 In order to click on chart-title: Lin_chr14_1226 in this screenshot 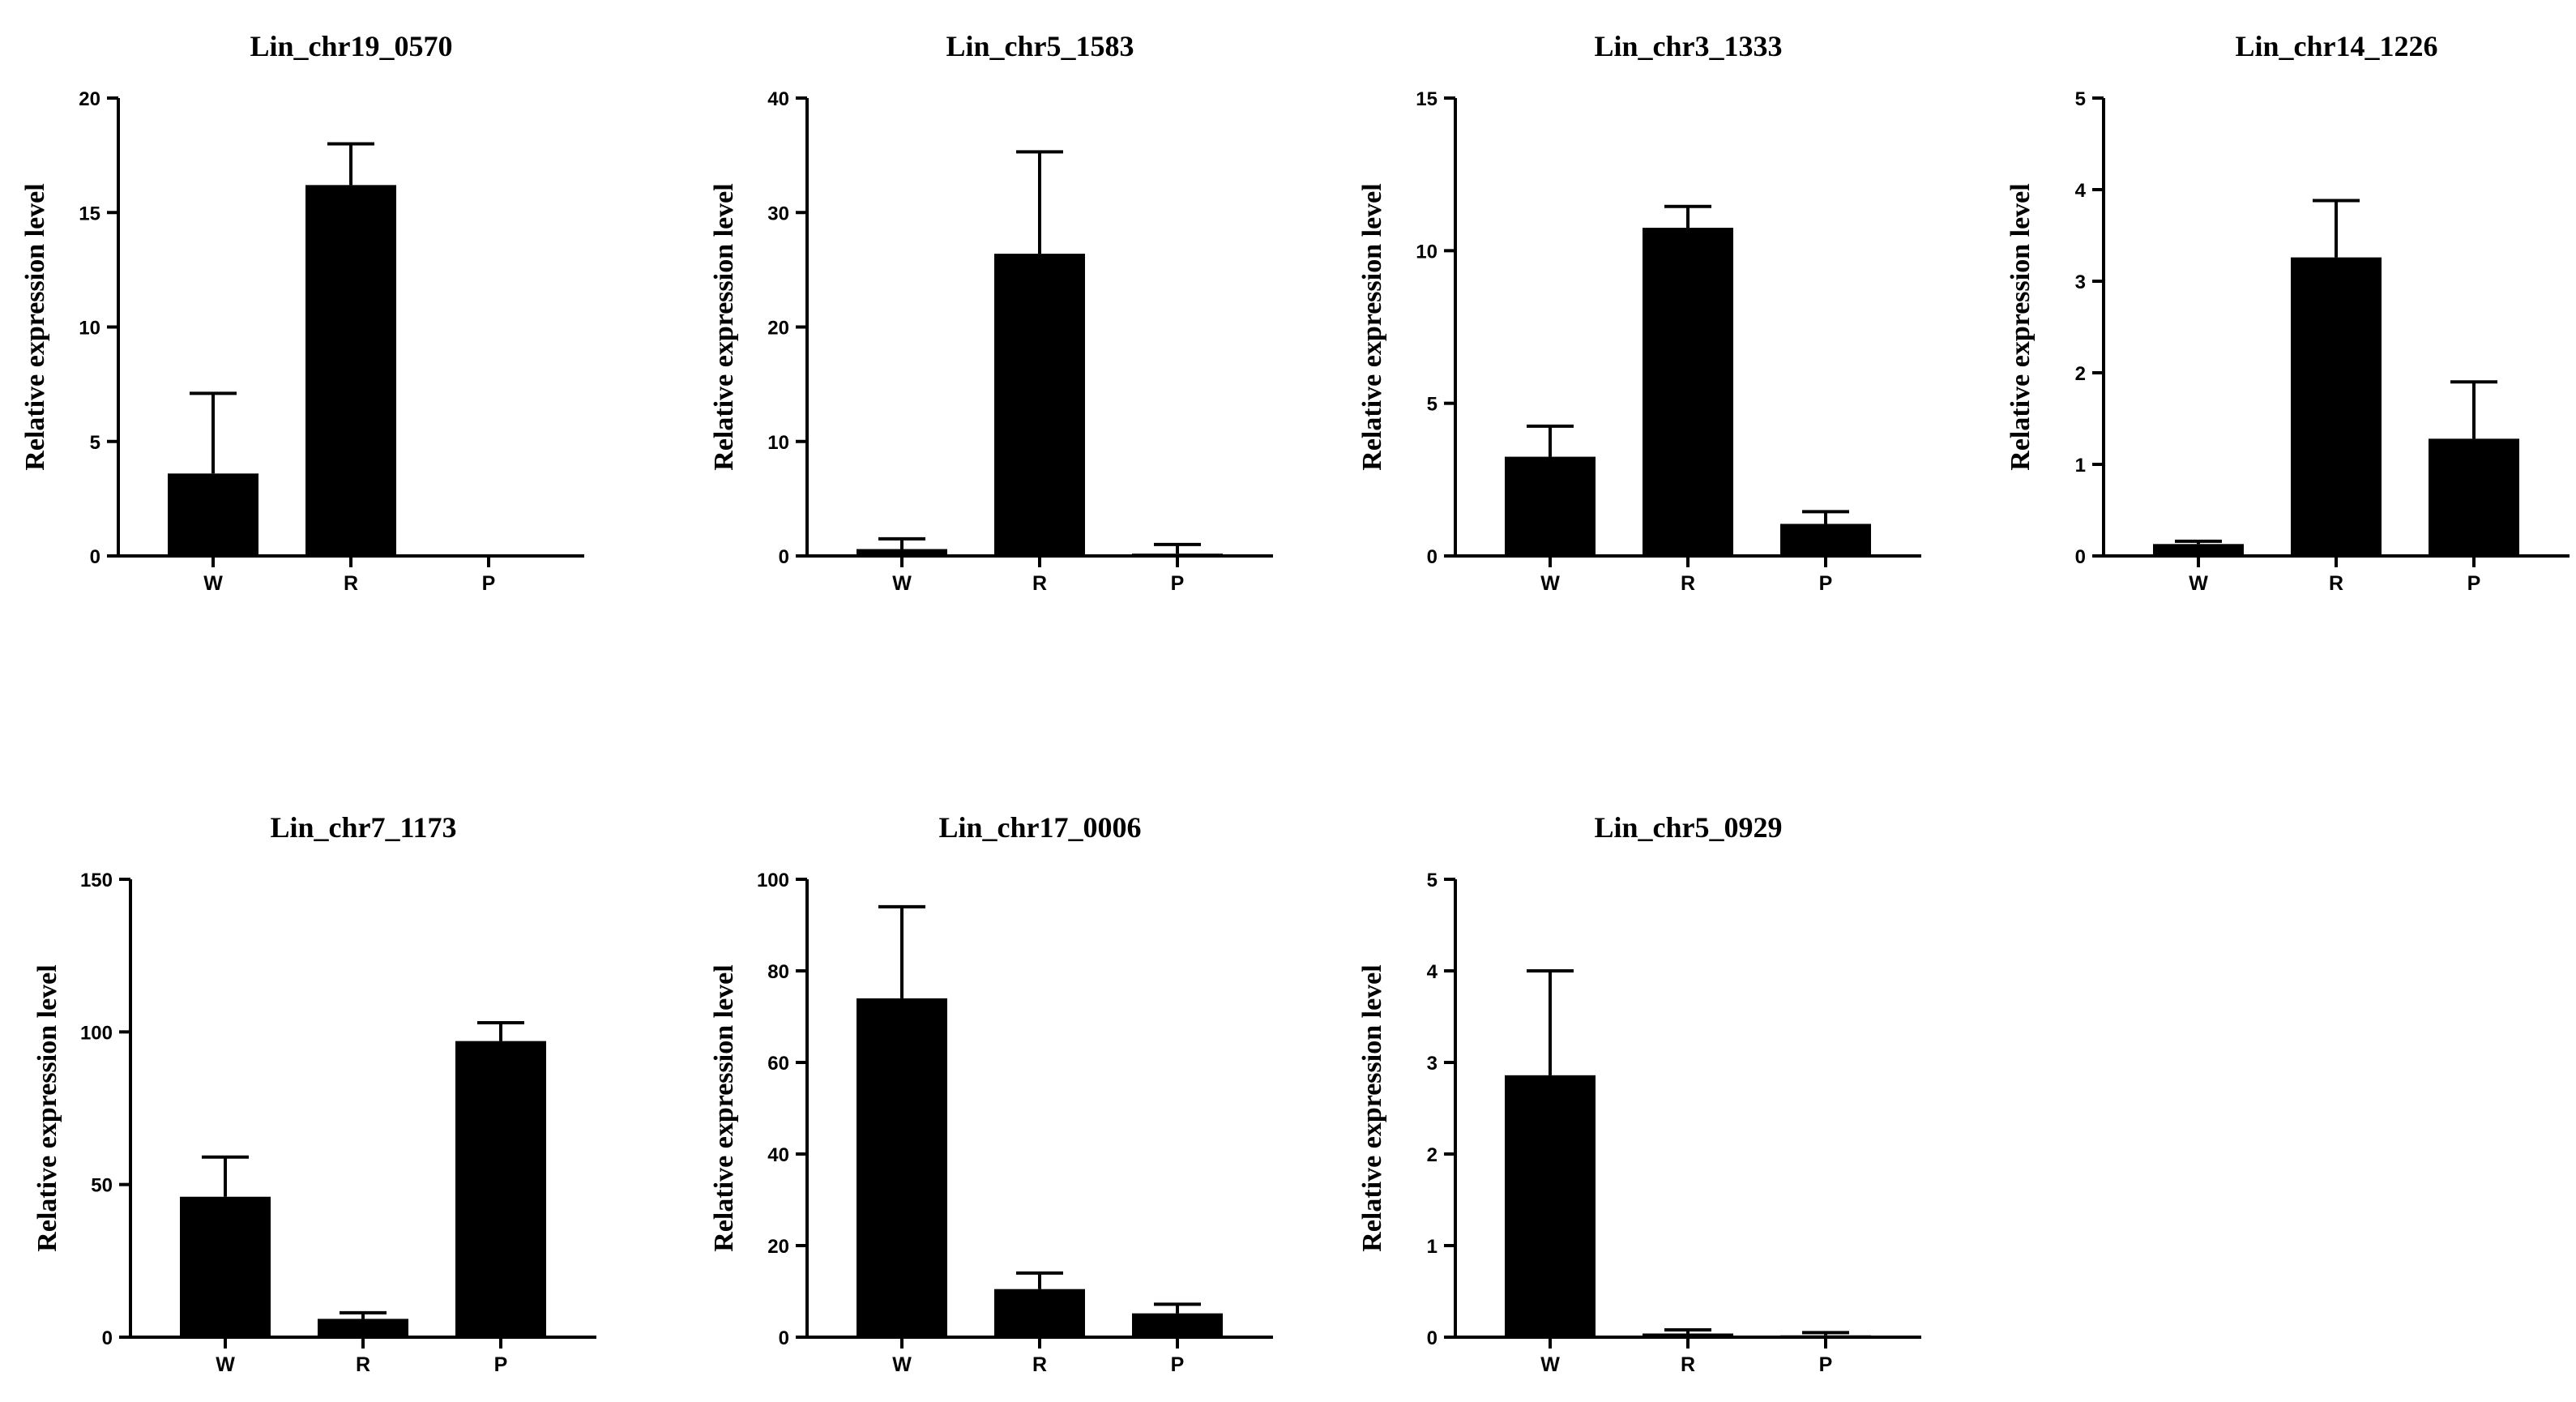, I will do `click(2336, 46)`.